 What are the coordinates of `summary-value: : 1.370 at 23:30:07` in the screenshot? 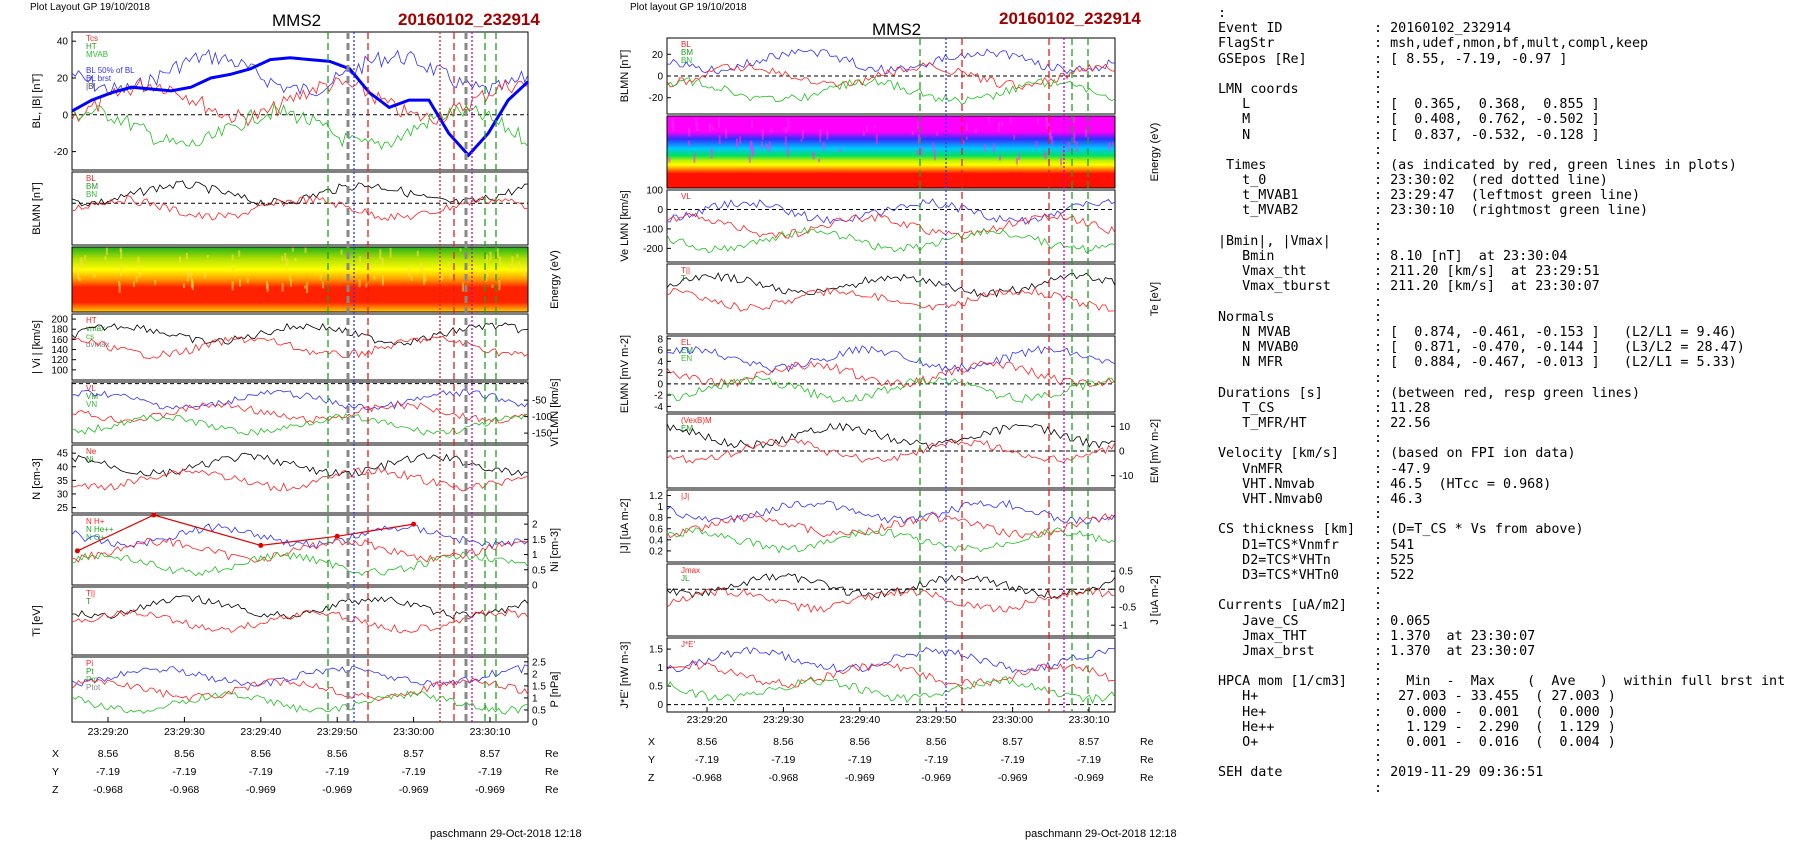 It's located at (1455, 651).